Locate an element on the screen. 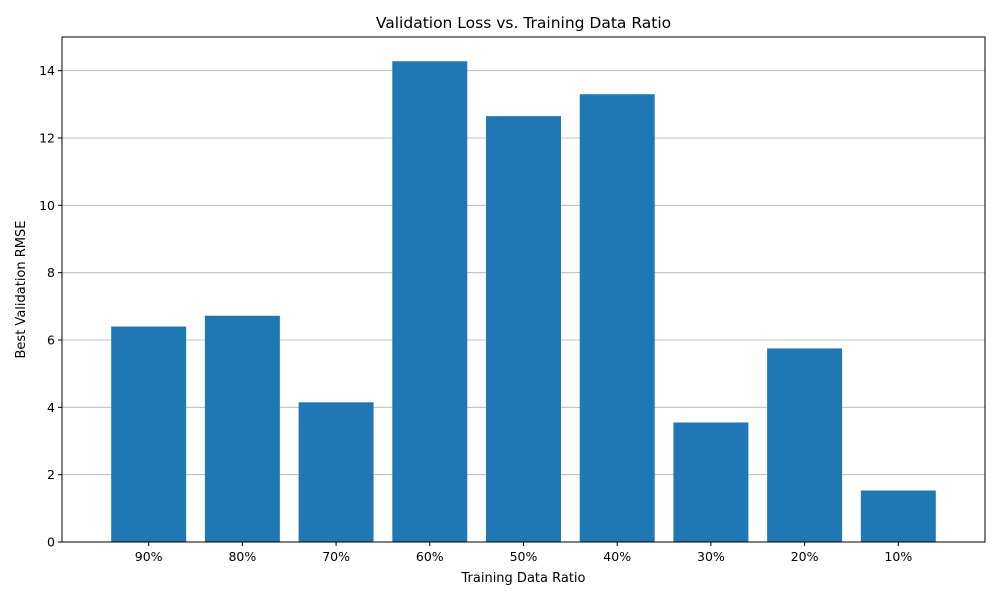 Image resolution: width=1000 pixels, height=600 pixels. x-tick-label: 20% is located at coordinates (805, 556).